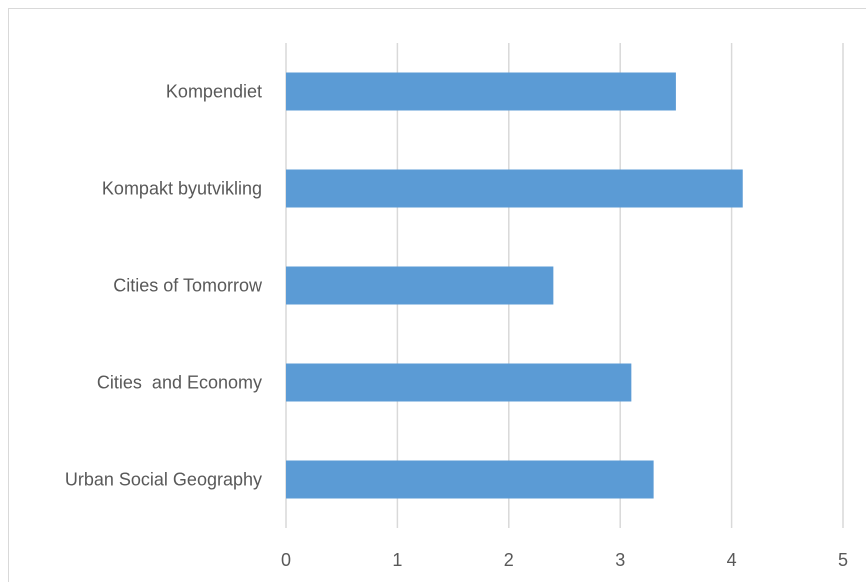 Image resolution: width=866 pixels, height=582 pixels. I want to click on x-tick-labels: 0 1 2 3 4 5, so click(564, 560).